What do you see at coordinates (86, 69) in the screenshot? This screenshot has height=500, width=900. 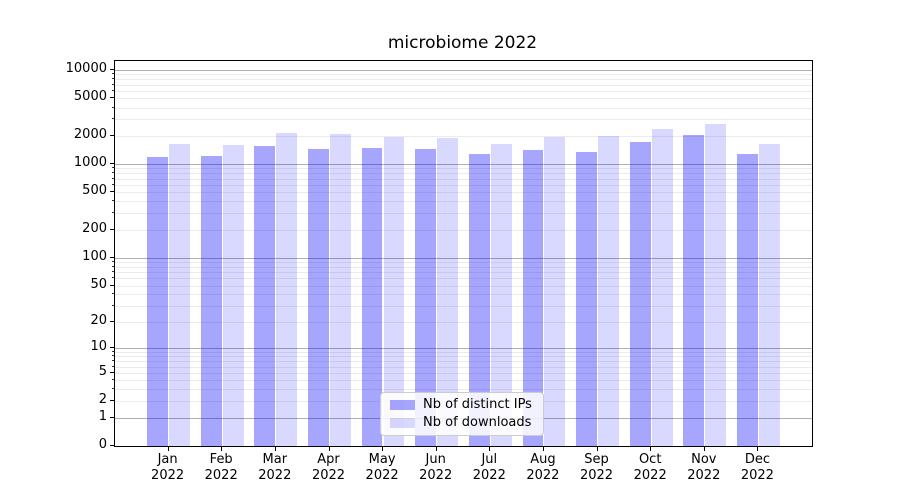 I see `y-tick-label-10000: 10000` at bounding box center [86, 69].